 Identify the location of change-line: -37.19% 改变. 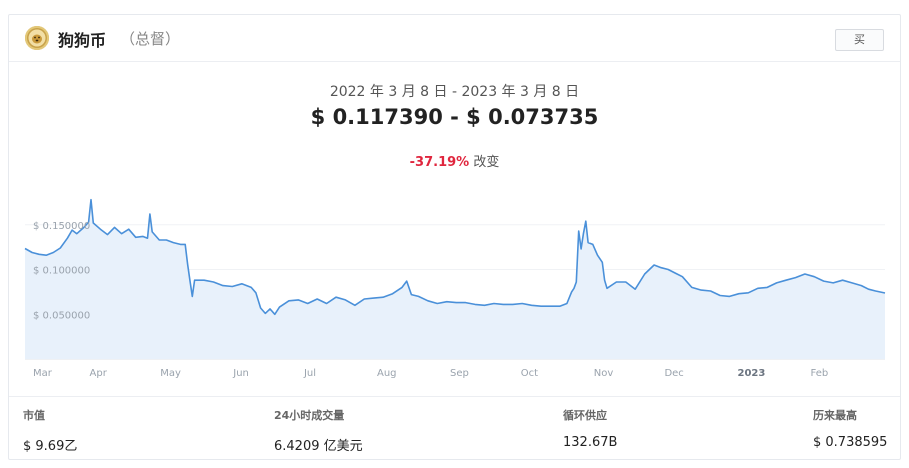
(454, 160).